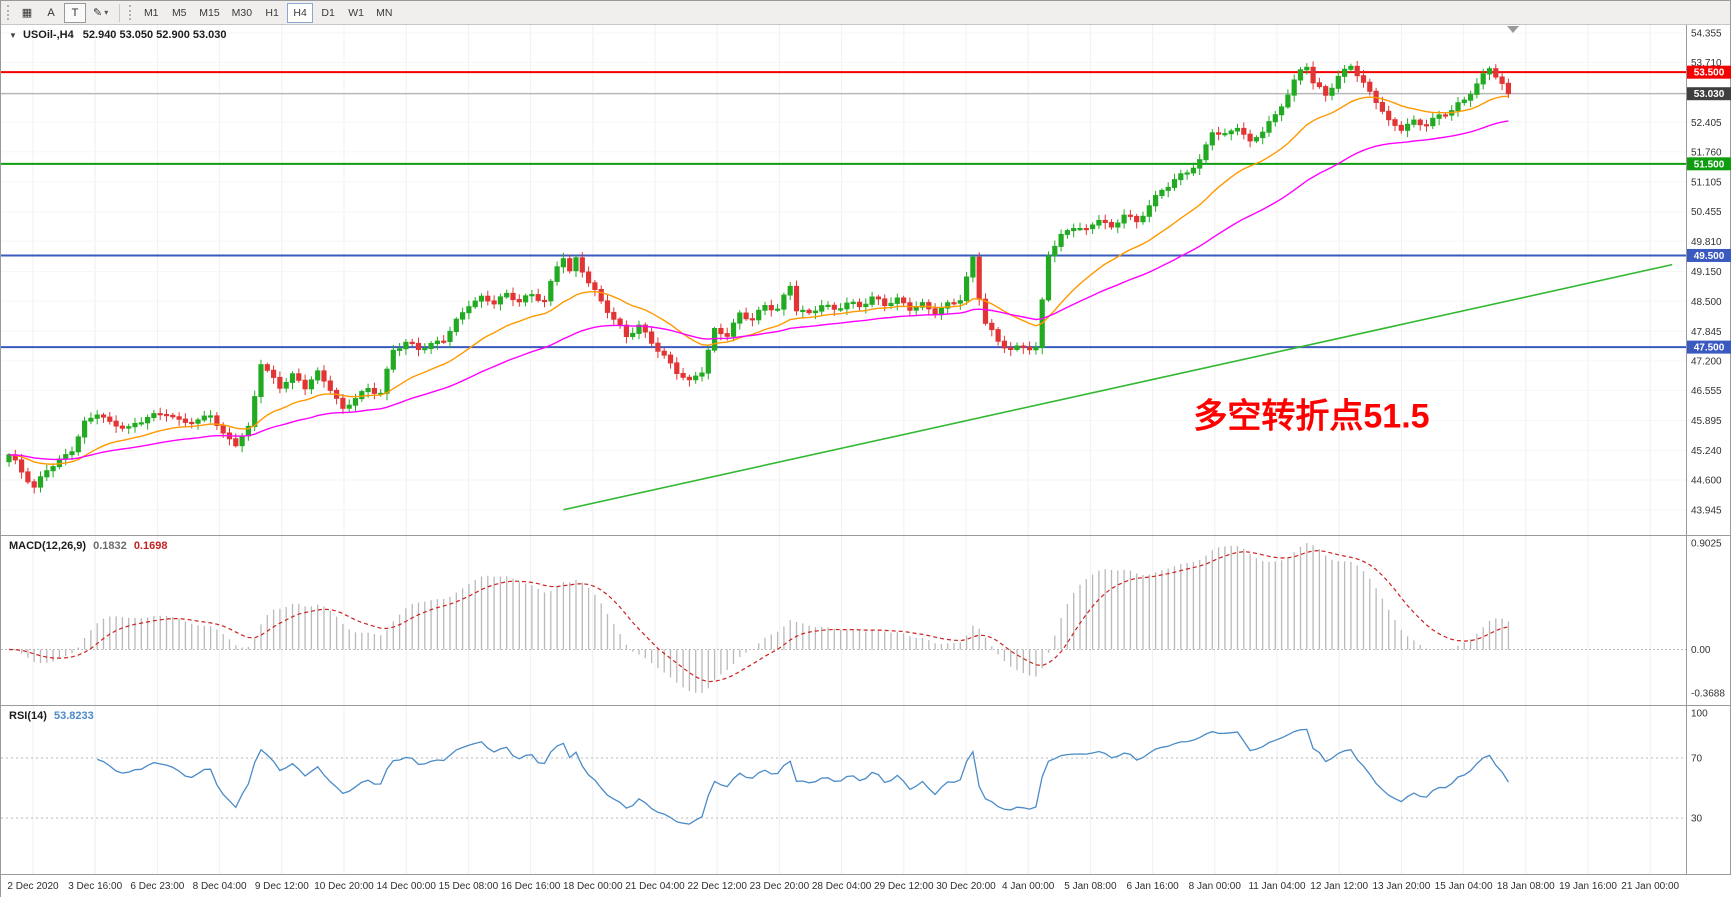  Describe the element at coordinates (51, 716) in the screenshot. I see `rsi-header: RSI(14) 53.8233` at that location.